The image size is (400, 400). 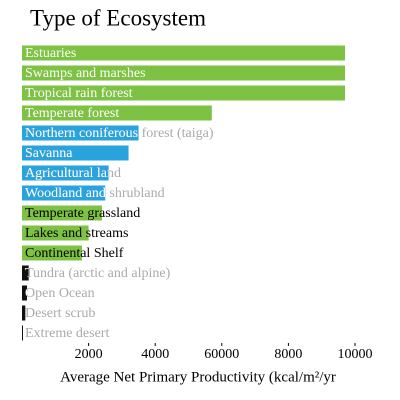 I want to click on bar-label: Lakes and streams, so click(x=76, y=233).